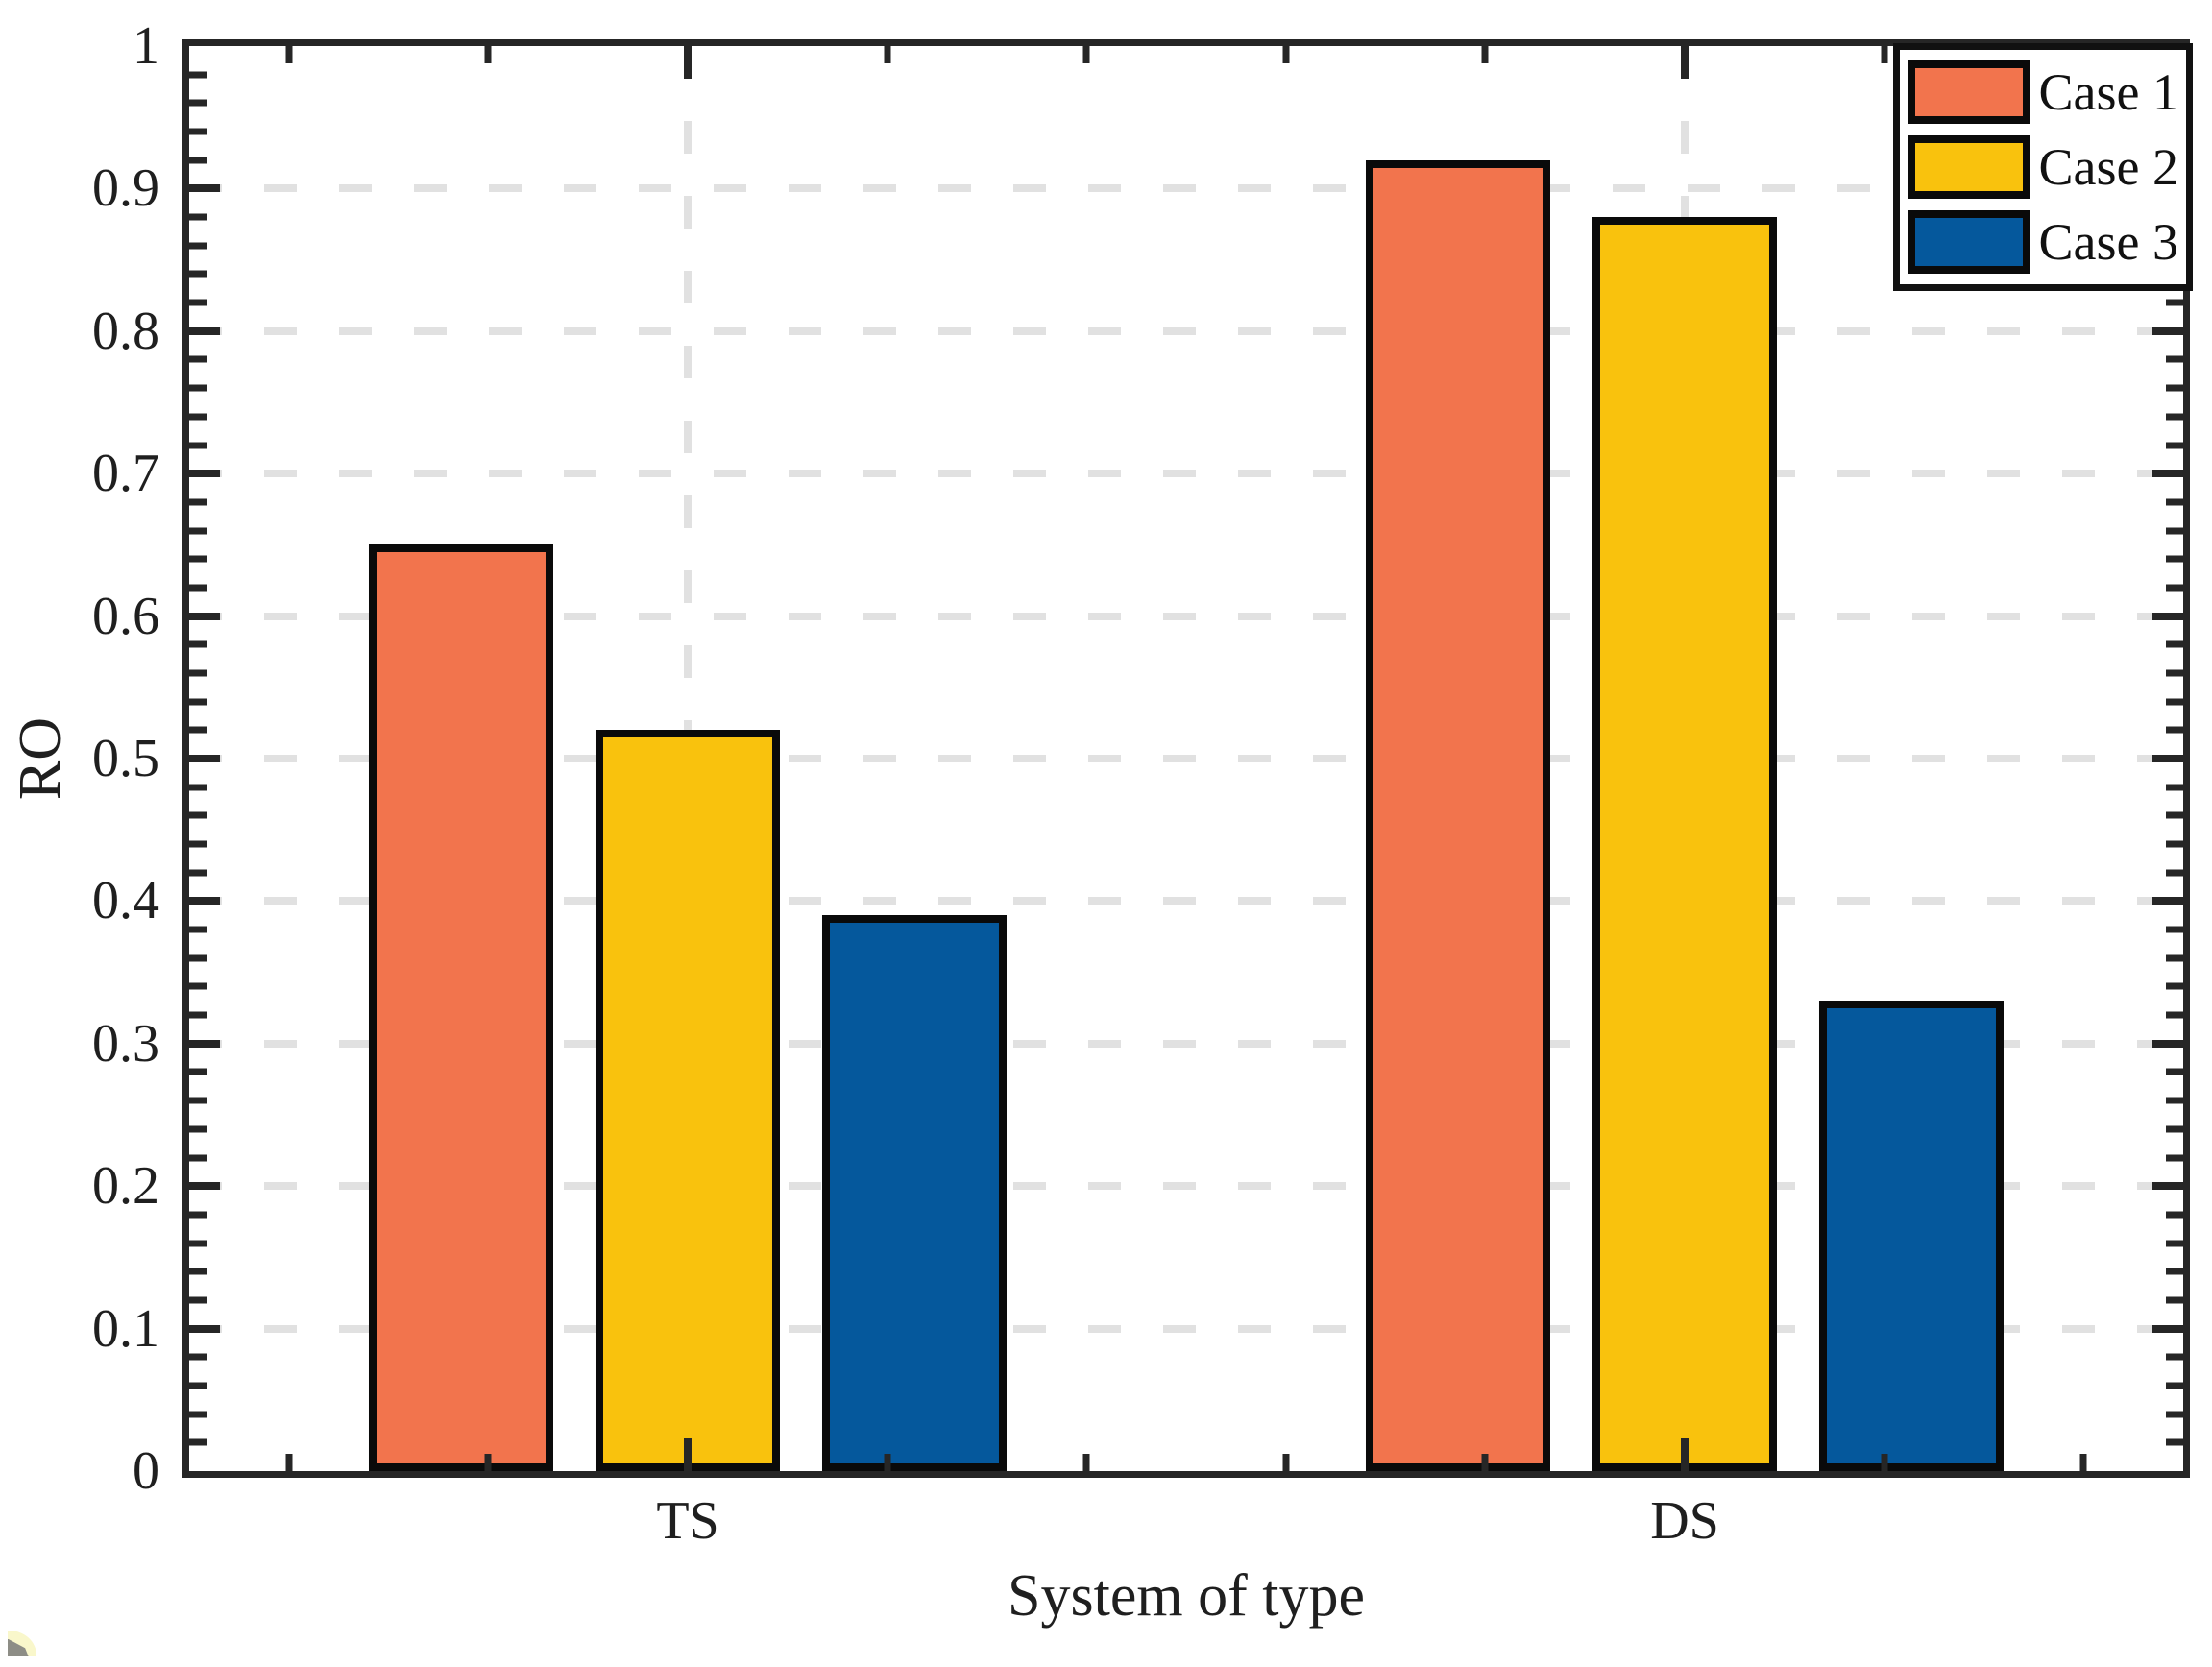 Image resolution: width=2212 pixels, height=1667 pixels. I want to click on y-tick-label: 0.3, so click(125, 1044).